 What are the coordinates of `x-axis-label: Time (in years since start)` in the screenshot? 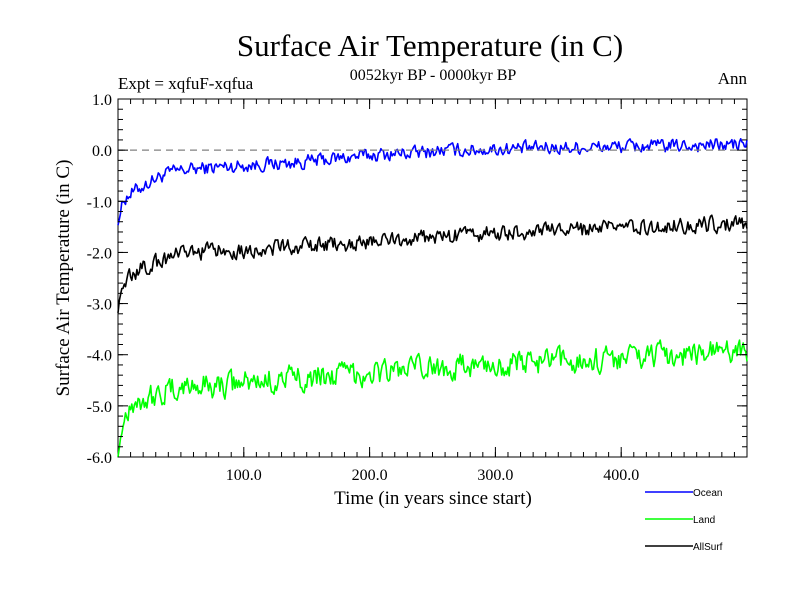 It's located at (433, 498).